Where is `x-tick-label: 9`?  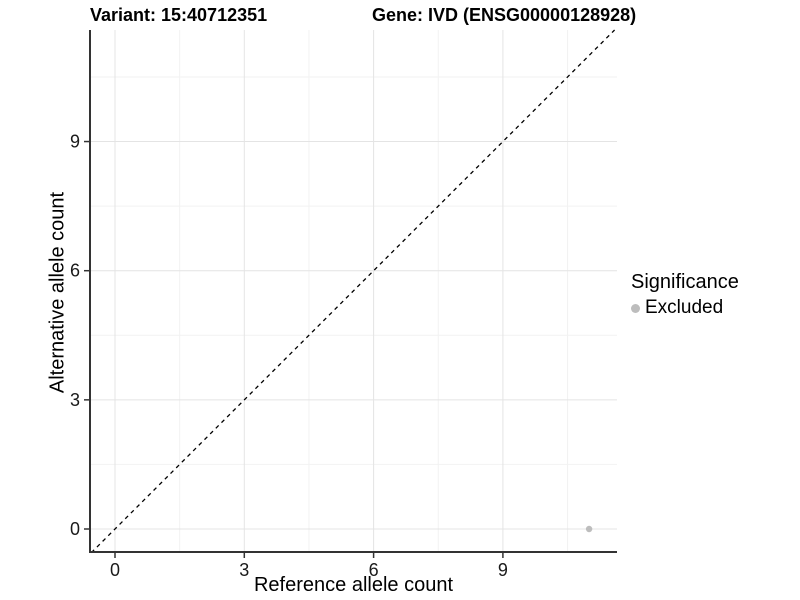 x-tick-label: 9 is located at coordinates (503, 570).